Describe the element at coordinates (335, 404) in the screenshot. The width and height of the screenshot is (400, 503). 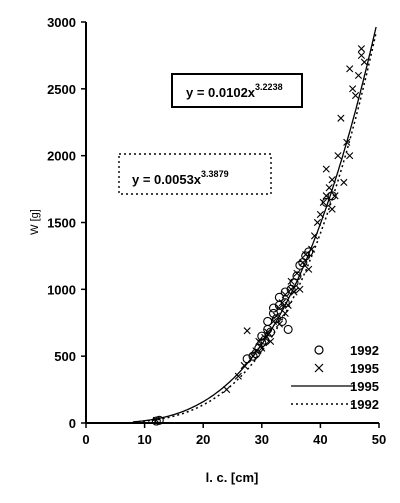
I see `legend-item-1992-curve: 1992` at that location.